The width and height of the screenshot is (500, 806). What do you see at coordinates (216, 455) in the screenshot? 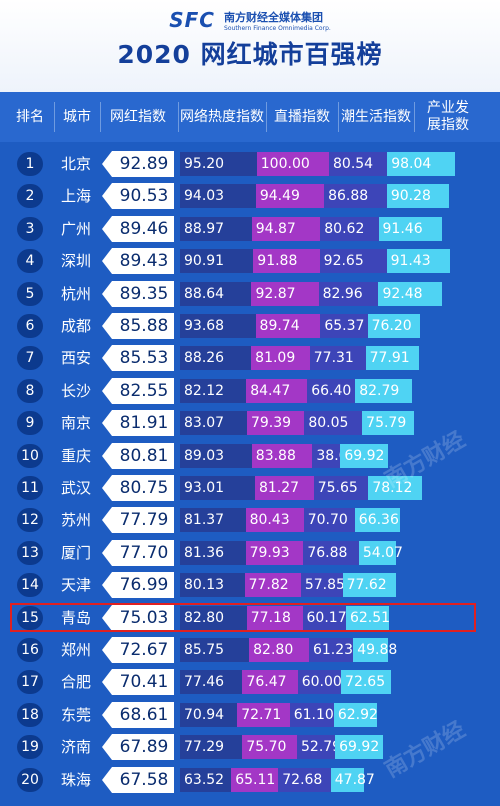
I see `bar-online: 89.03` at bounding box center [216, 455].